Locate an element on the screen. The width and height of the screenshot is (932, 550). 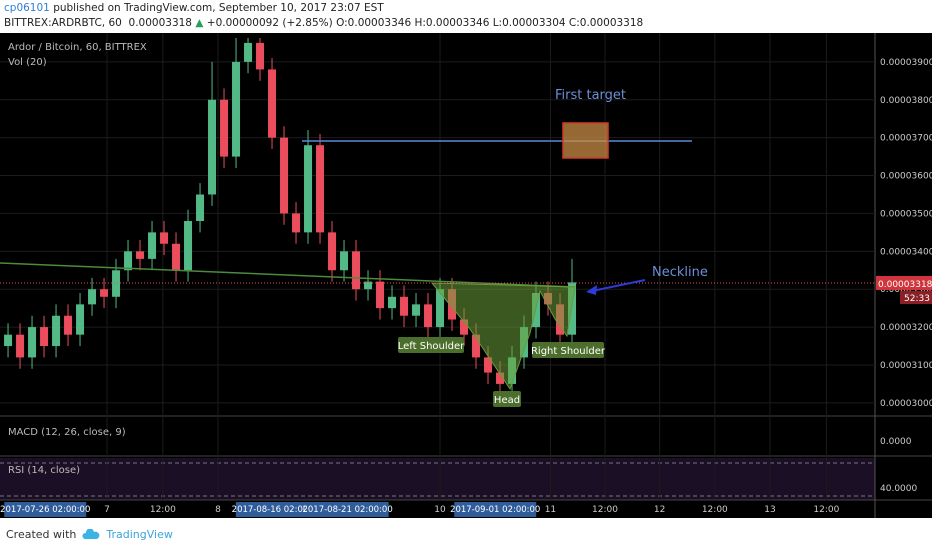
target-label: First target is located at coordinates (590, 95).